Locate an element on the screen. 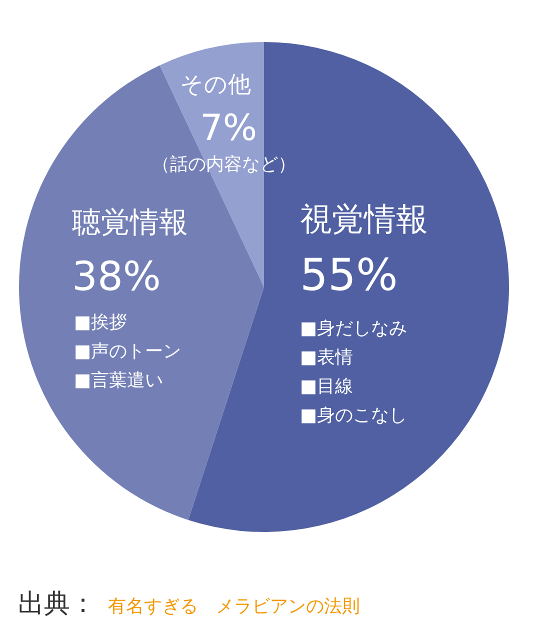 This screenshot has width=546, height=634. slice-label: 視覚情報 is located at coordinates (364, 219).